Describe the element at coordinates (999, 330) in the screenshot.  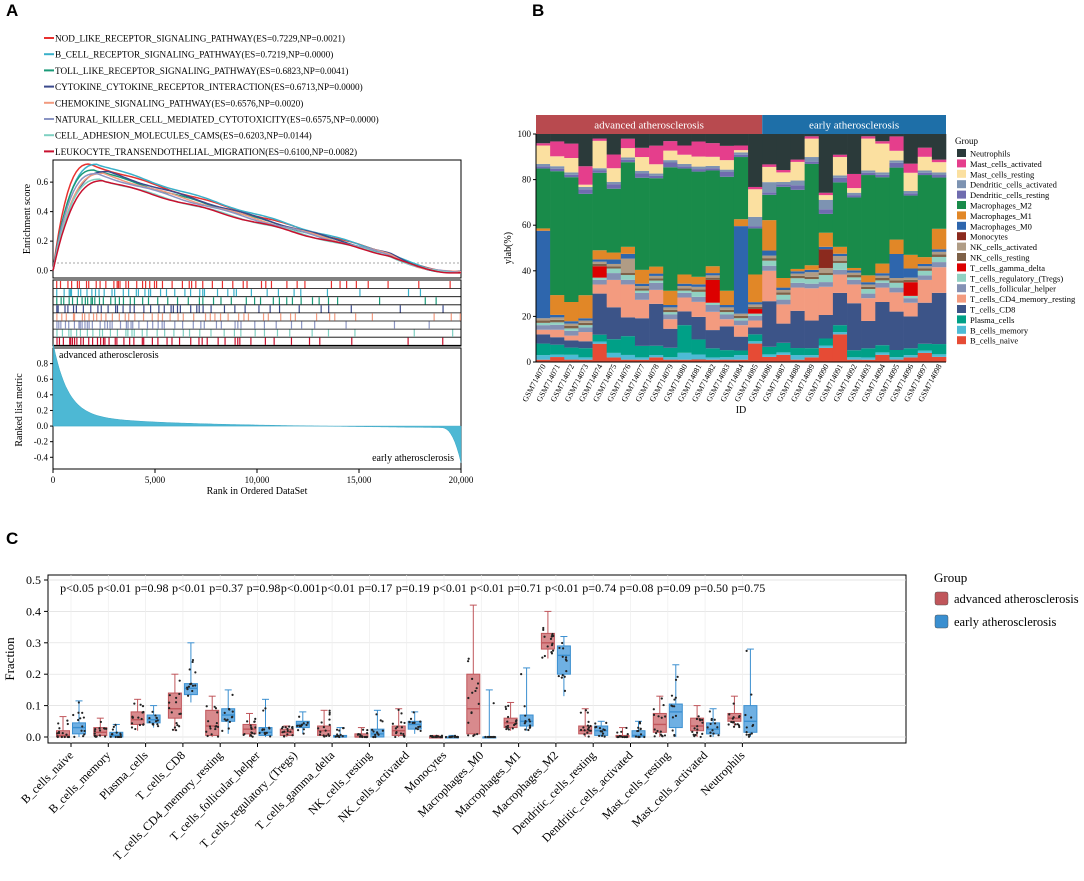
I see `composition-legend-label: B_cells_memory` at that location.